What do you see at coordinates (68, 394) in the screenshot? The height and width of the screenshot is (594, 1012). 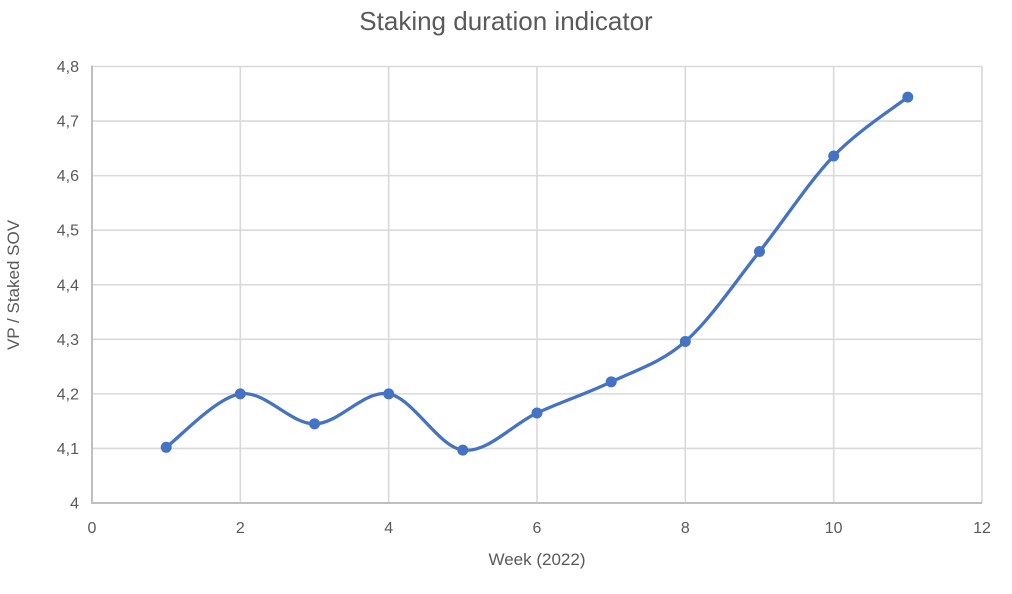 I see `y-tick-label: 4,2` at bounding box center [68, 394].